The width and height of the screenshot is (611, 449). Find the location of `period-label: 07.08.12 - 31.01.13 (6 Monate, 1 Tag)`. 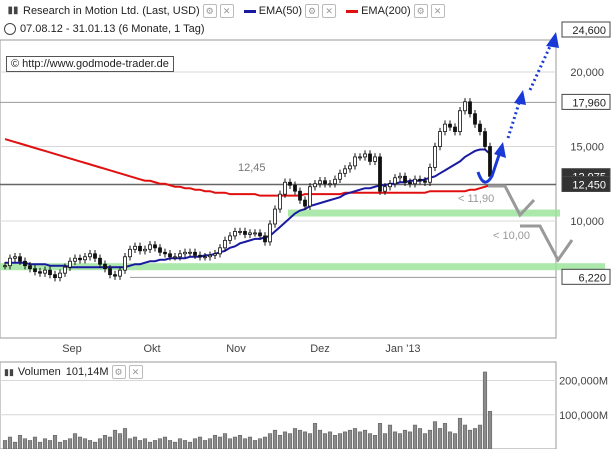

period-label: 07.08.12 - 31.01.13 (6 Monate, 1 Tag) is located at coordinates (112, 29).